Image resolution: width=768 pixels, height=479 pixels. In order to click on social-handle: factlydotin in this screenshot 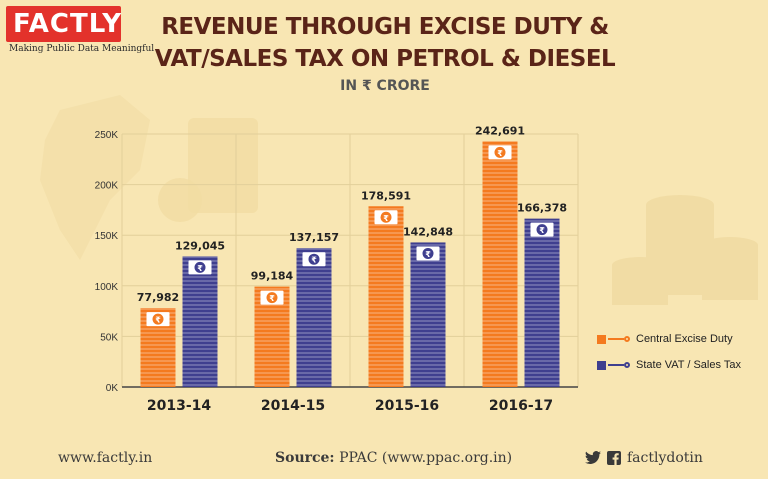, I will do `click(644, 458)`.